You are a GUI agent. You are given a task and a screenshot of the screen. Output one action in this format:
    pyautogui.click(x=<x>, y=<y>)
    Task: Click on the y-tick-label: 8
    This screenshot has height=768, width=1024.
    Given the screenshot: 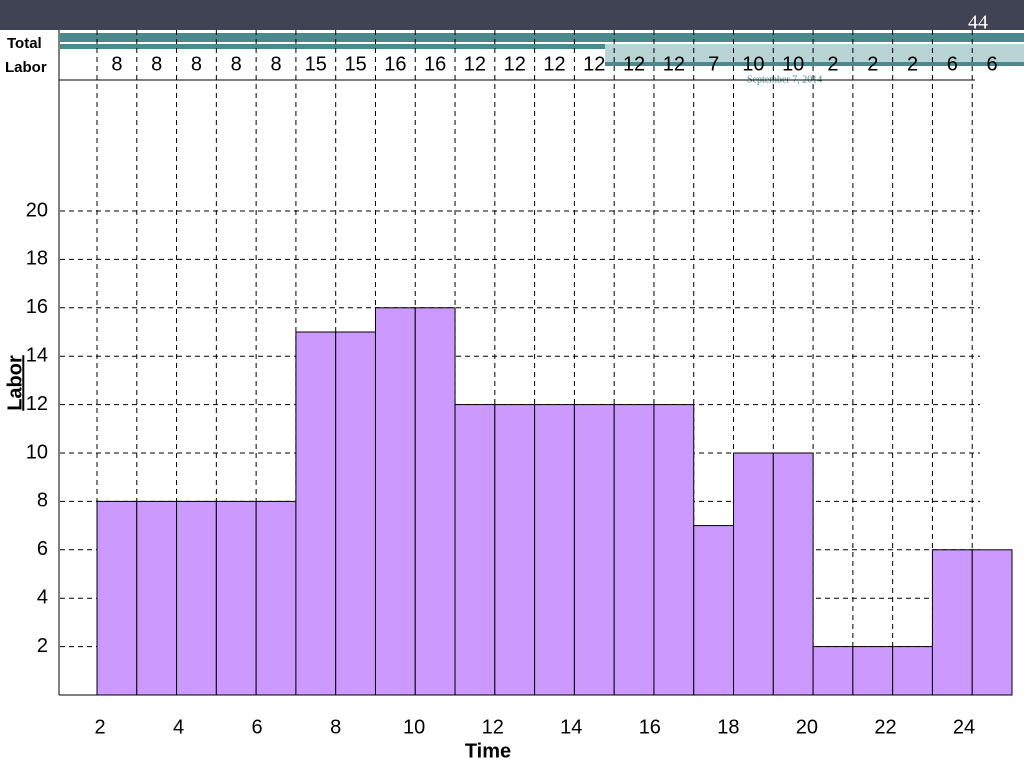 What is the action you would take?
    pyautogui.click(x=42, y=501)
    